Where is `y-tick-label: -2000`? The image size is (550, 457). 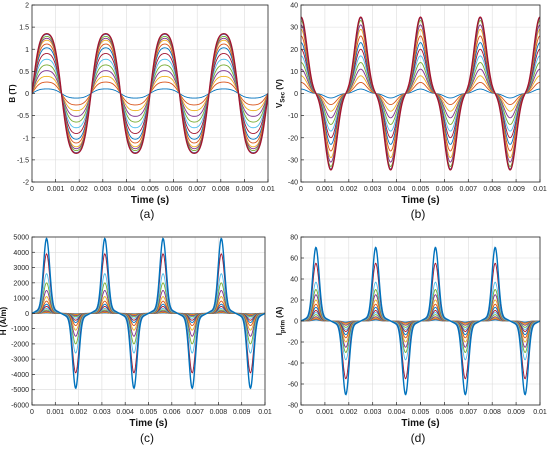 y-tick-label: -2000 is located at coordinates (20, 344).